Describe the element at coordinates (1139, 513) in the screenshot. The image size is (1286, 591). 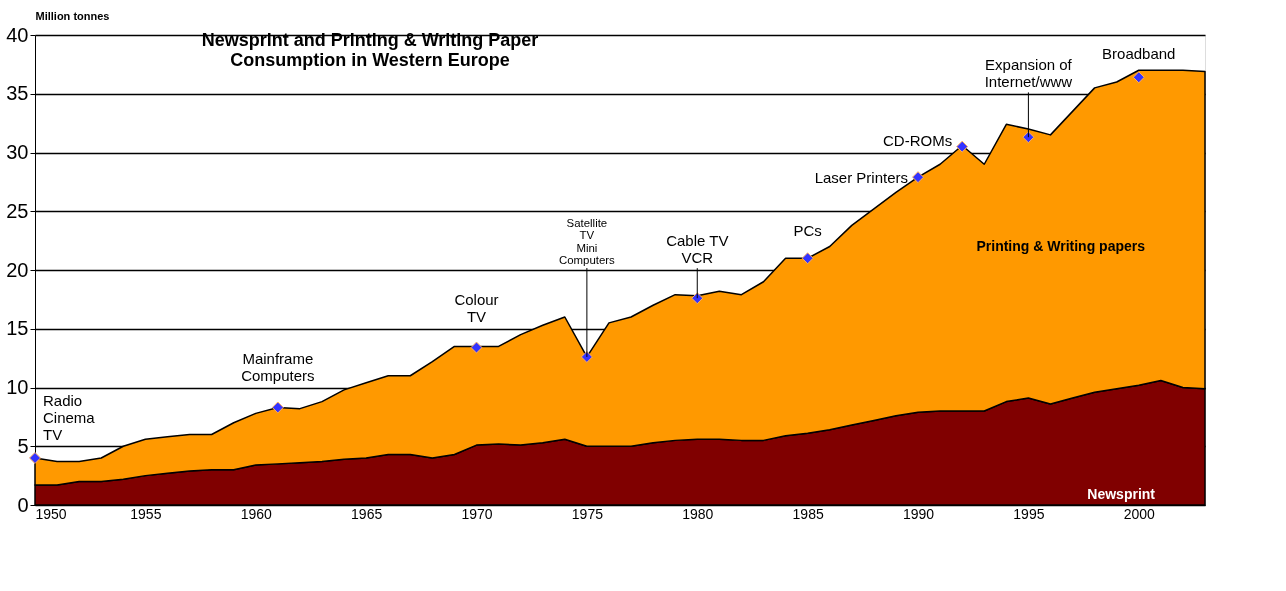
I see `x-tick-label: 2000` at that location.